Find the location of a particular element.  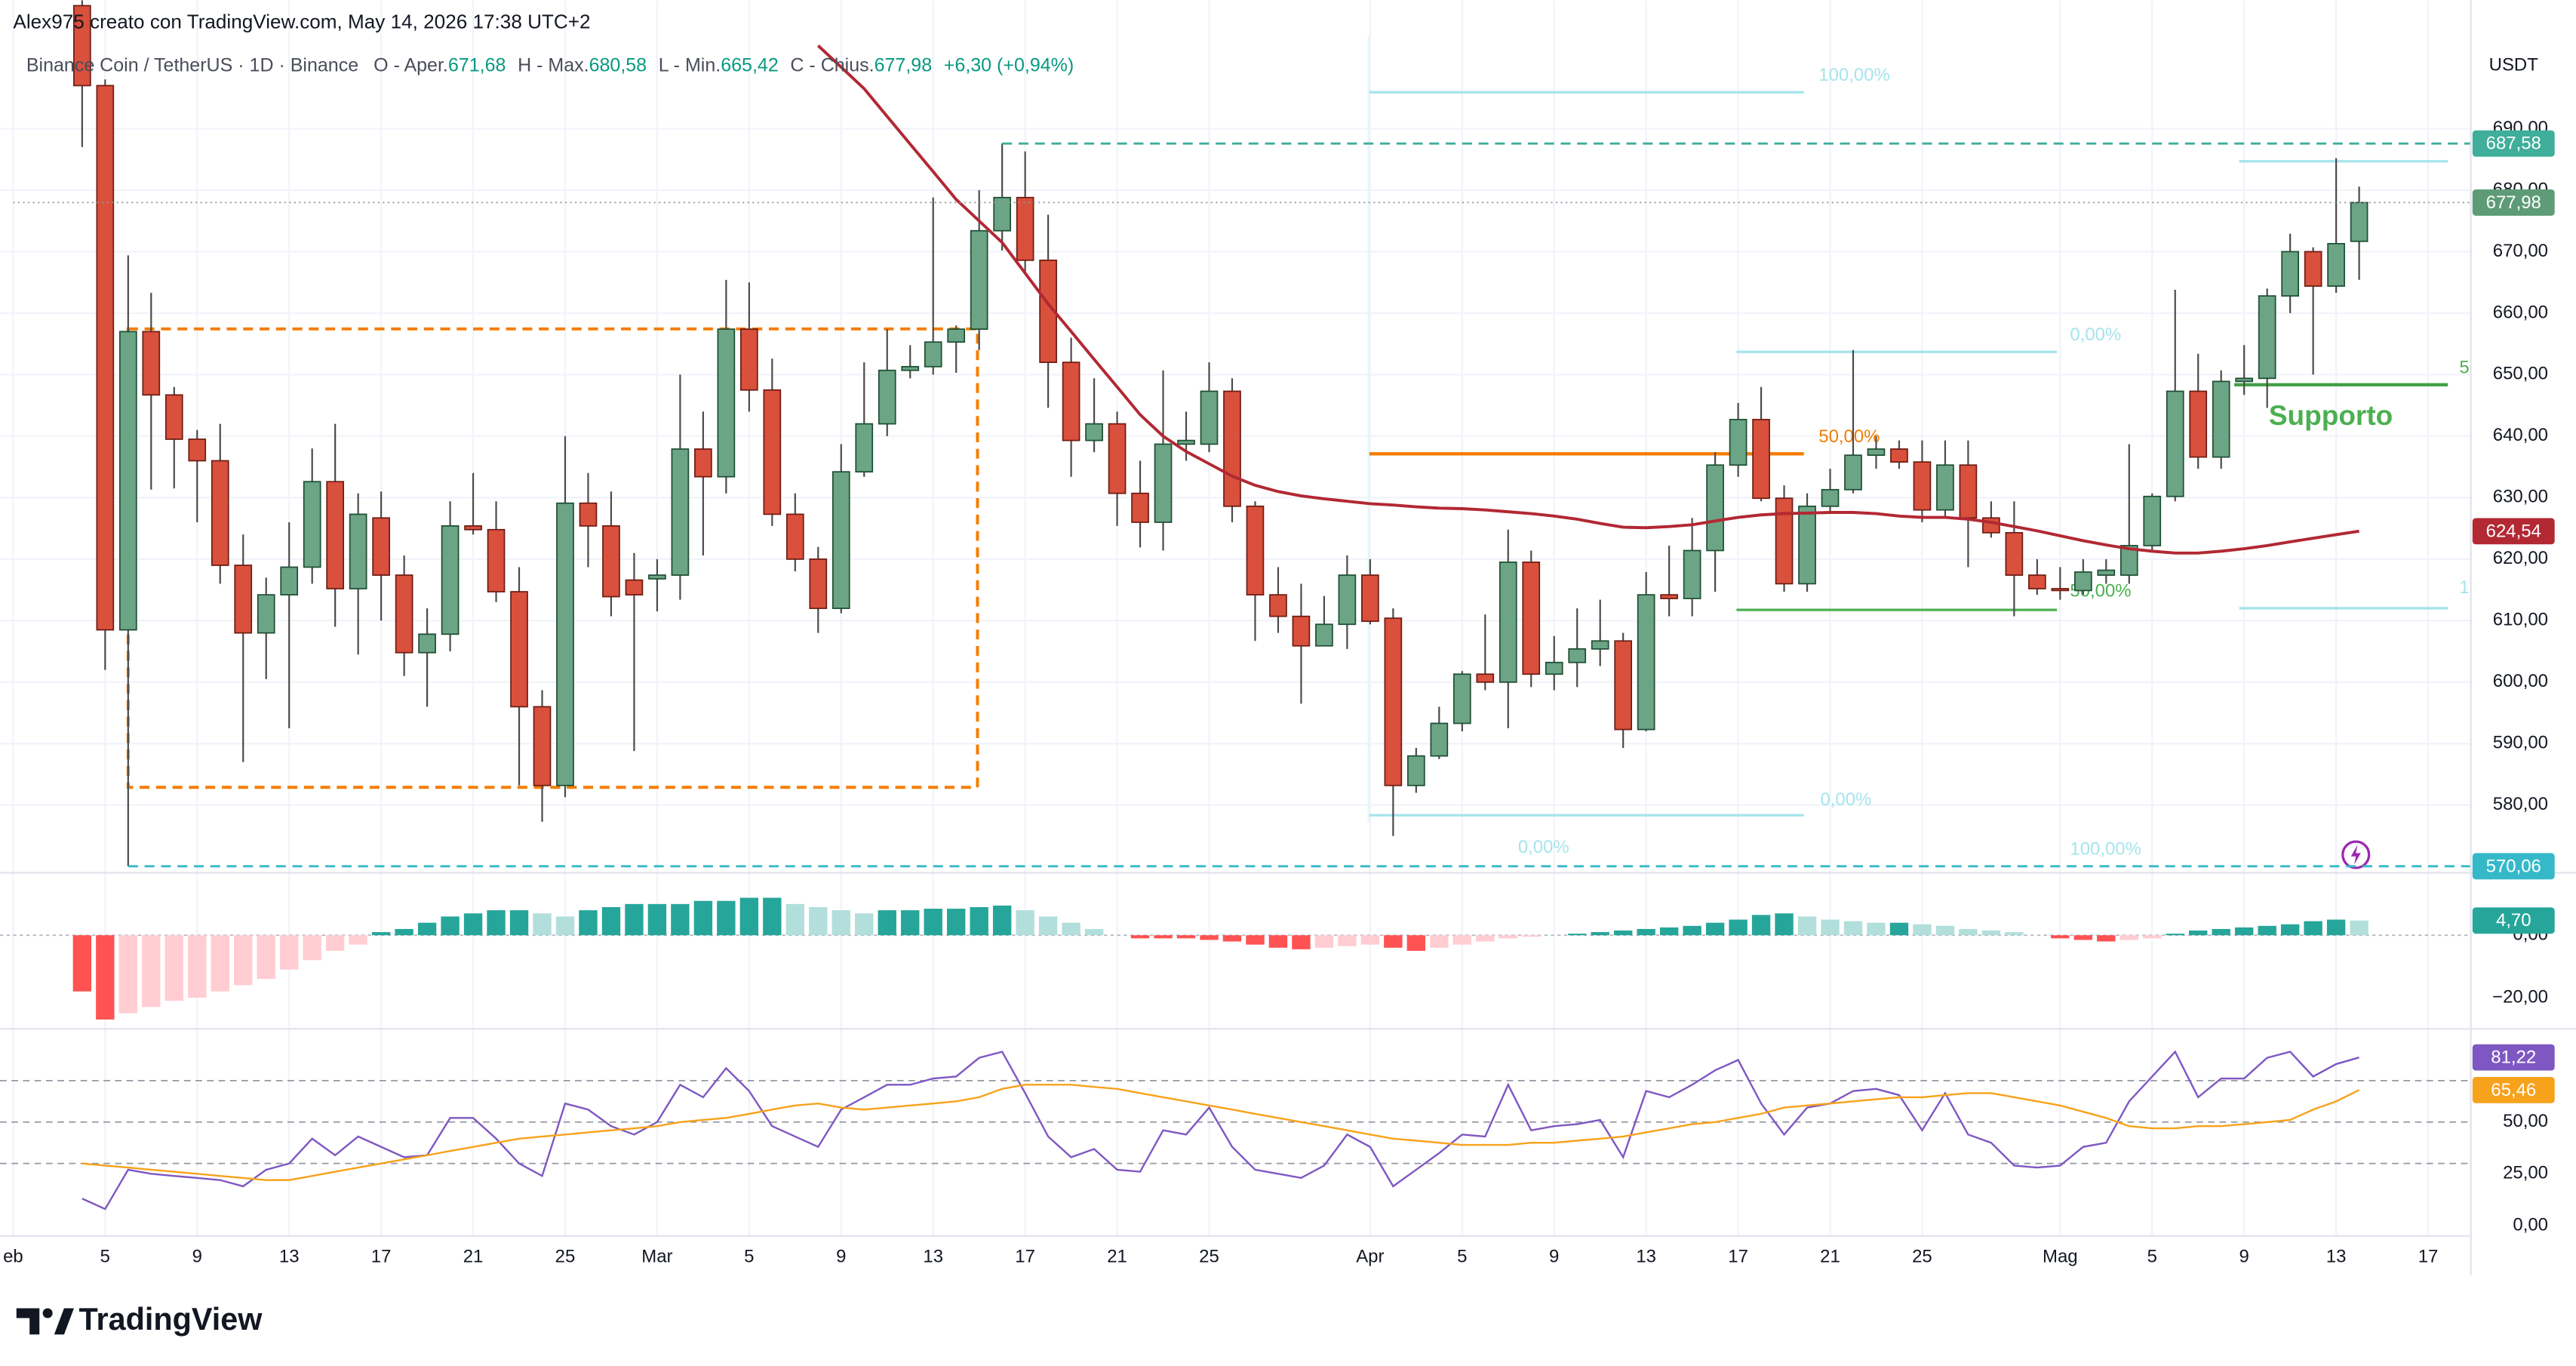

ohlc-label: L - Min. is located at coordinates (690, 64).